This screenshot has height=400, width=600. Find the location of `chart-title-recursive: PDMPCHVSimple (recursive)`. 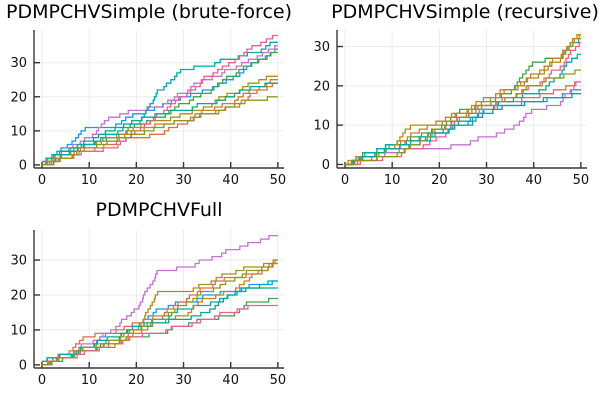

chart-title-recursive: PDMPCHVSimple (recursive) is located at coordinates (465, 12).